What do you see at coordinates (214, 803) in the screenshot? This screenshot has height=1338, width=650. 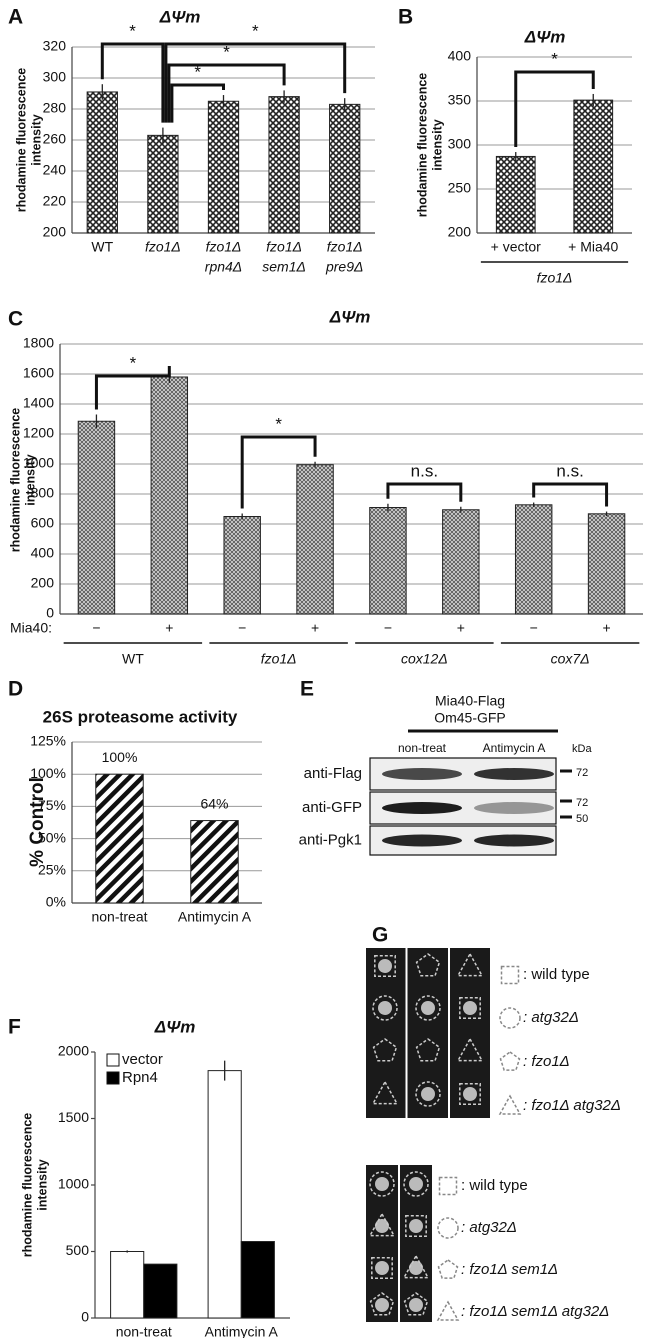 I see `data-label: 64%` at bounding box center [214, 803].